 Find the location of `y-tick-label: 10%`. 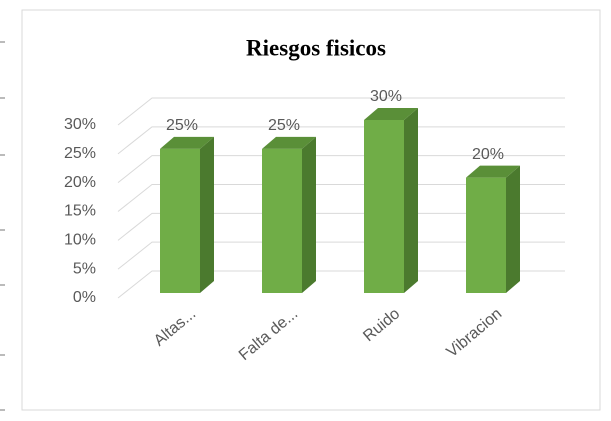

y-tick-label: 10% is located at coordinates (80, 240).